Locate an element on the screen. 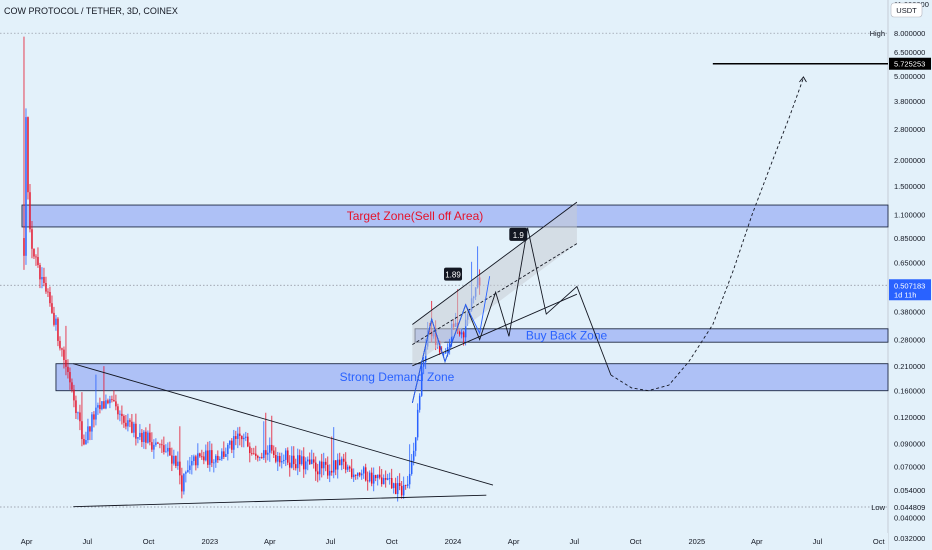 Image resolution: width=932 pixels, height=550 pixels. y-tick-label: 0.210000 is located at coordinates (909, 366).